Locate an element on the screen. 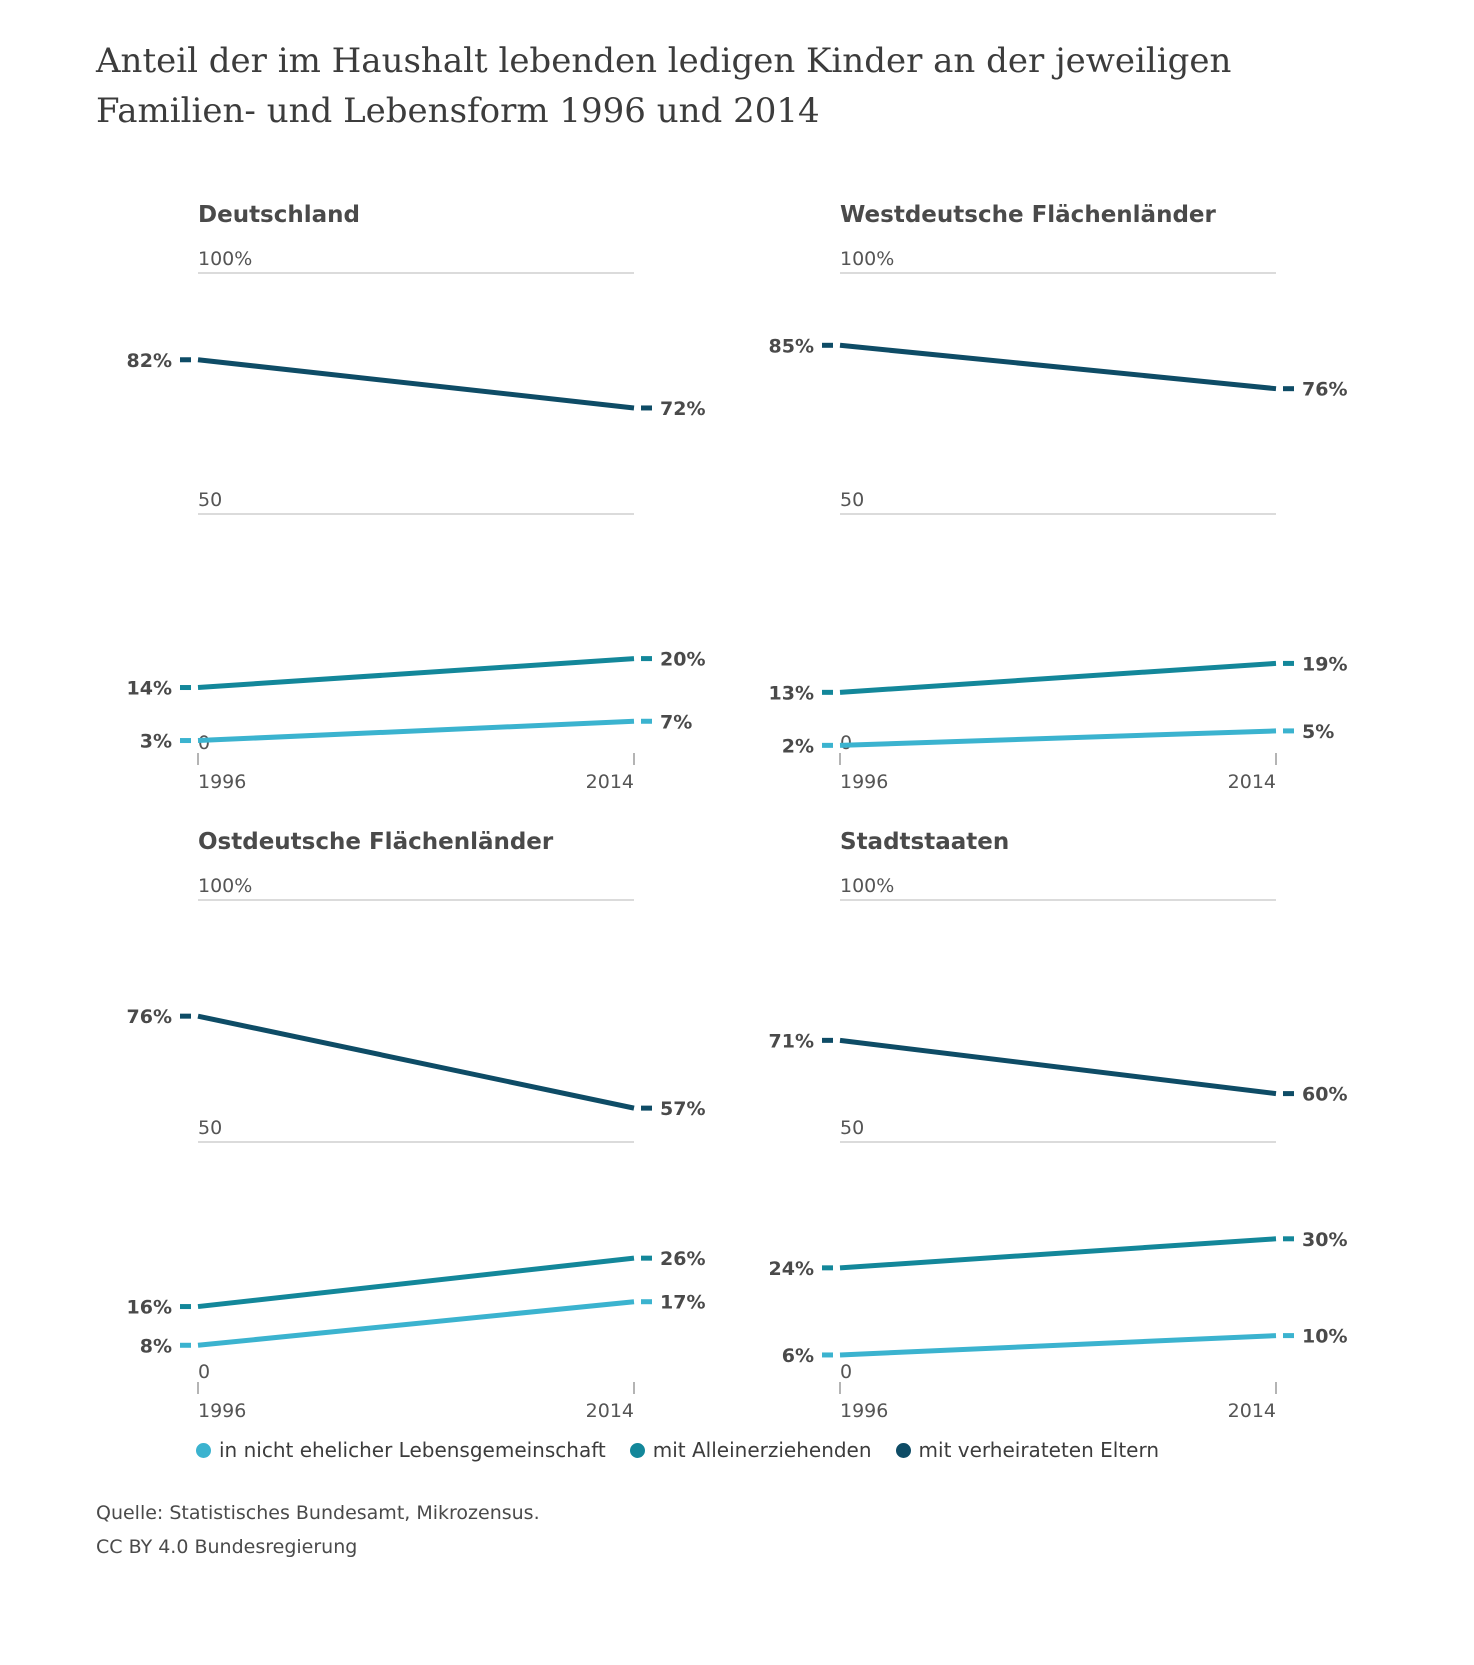  value-label-2014-mit-verheirateten-eltern: 60% is located at coordinates (1324, 1095).